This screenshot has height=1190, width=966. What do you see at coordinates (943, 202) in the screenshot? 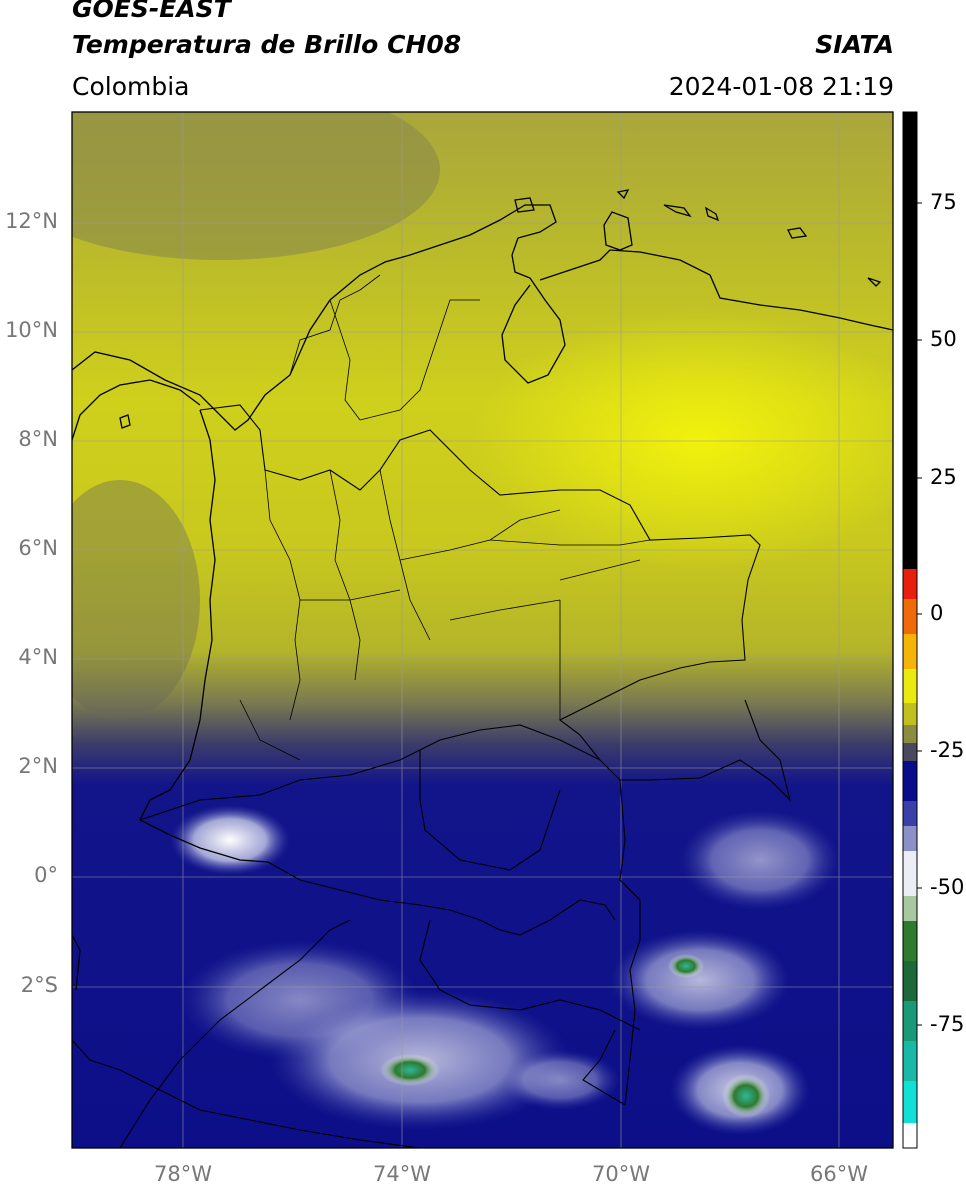
I see `colorbar-tick-label: 75` at bounding box center [943, 202].